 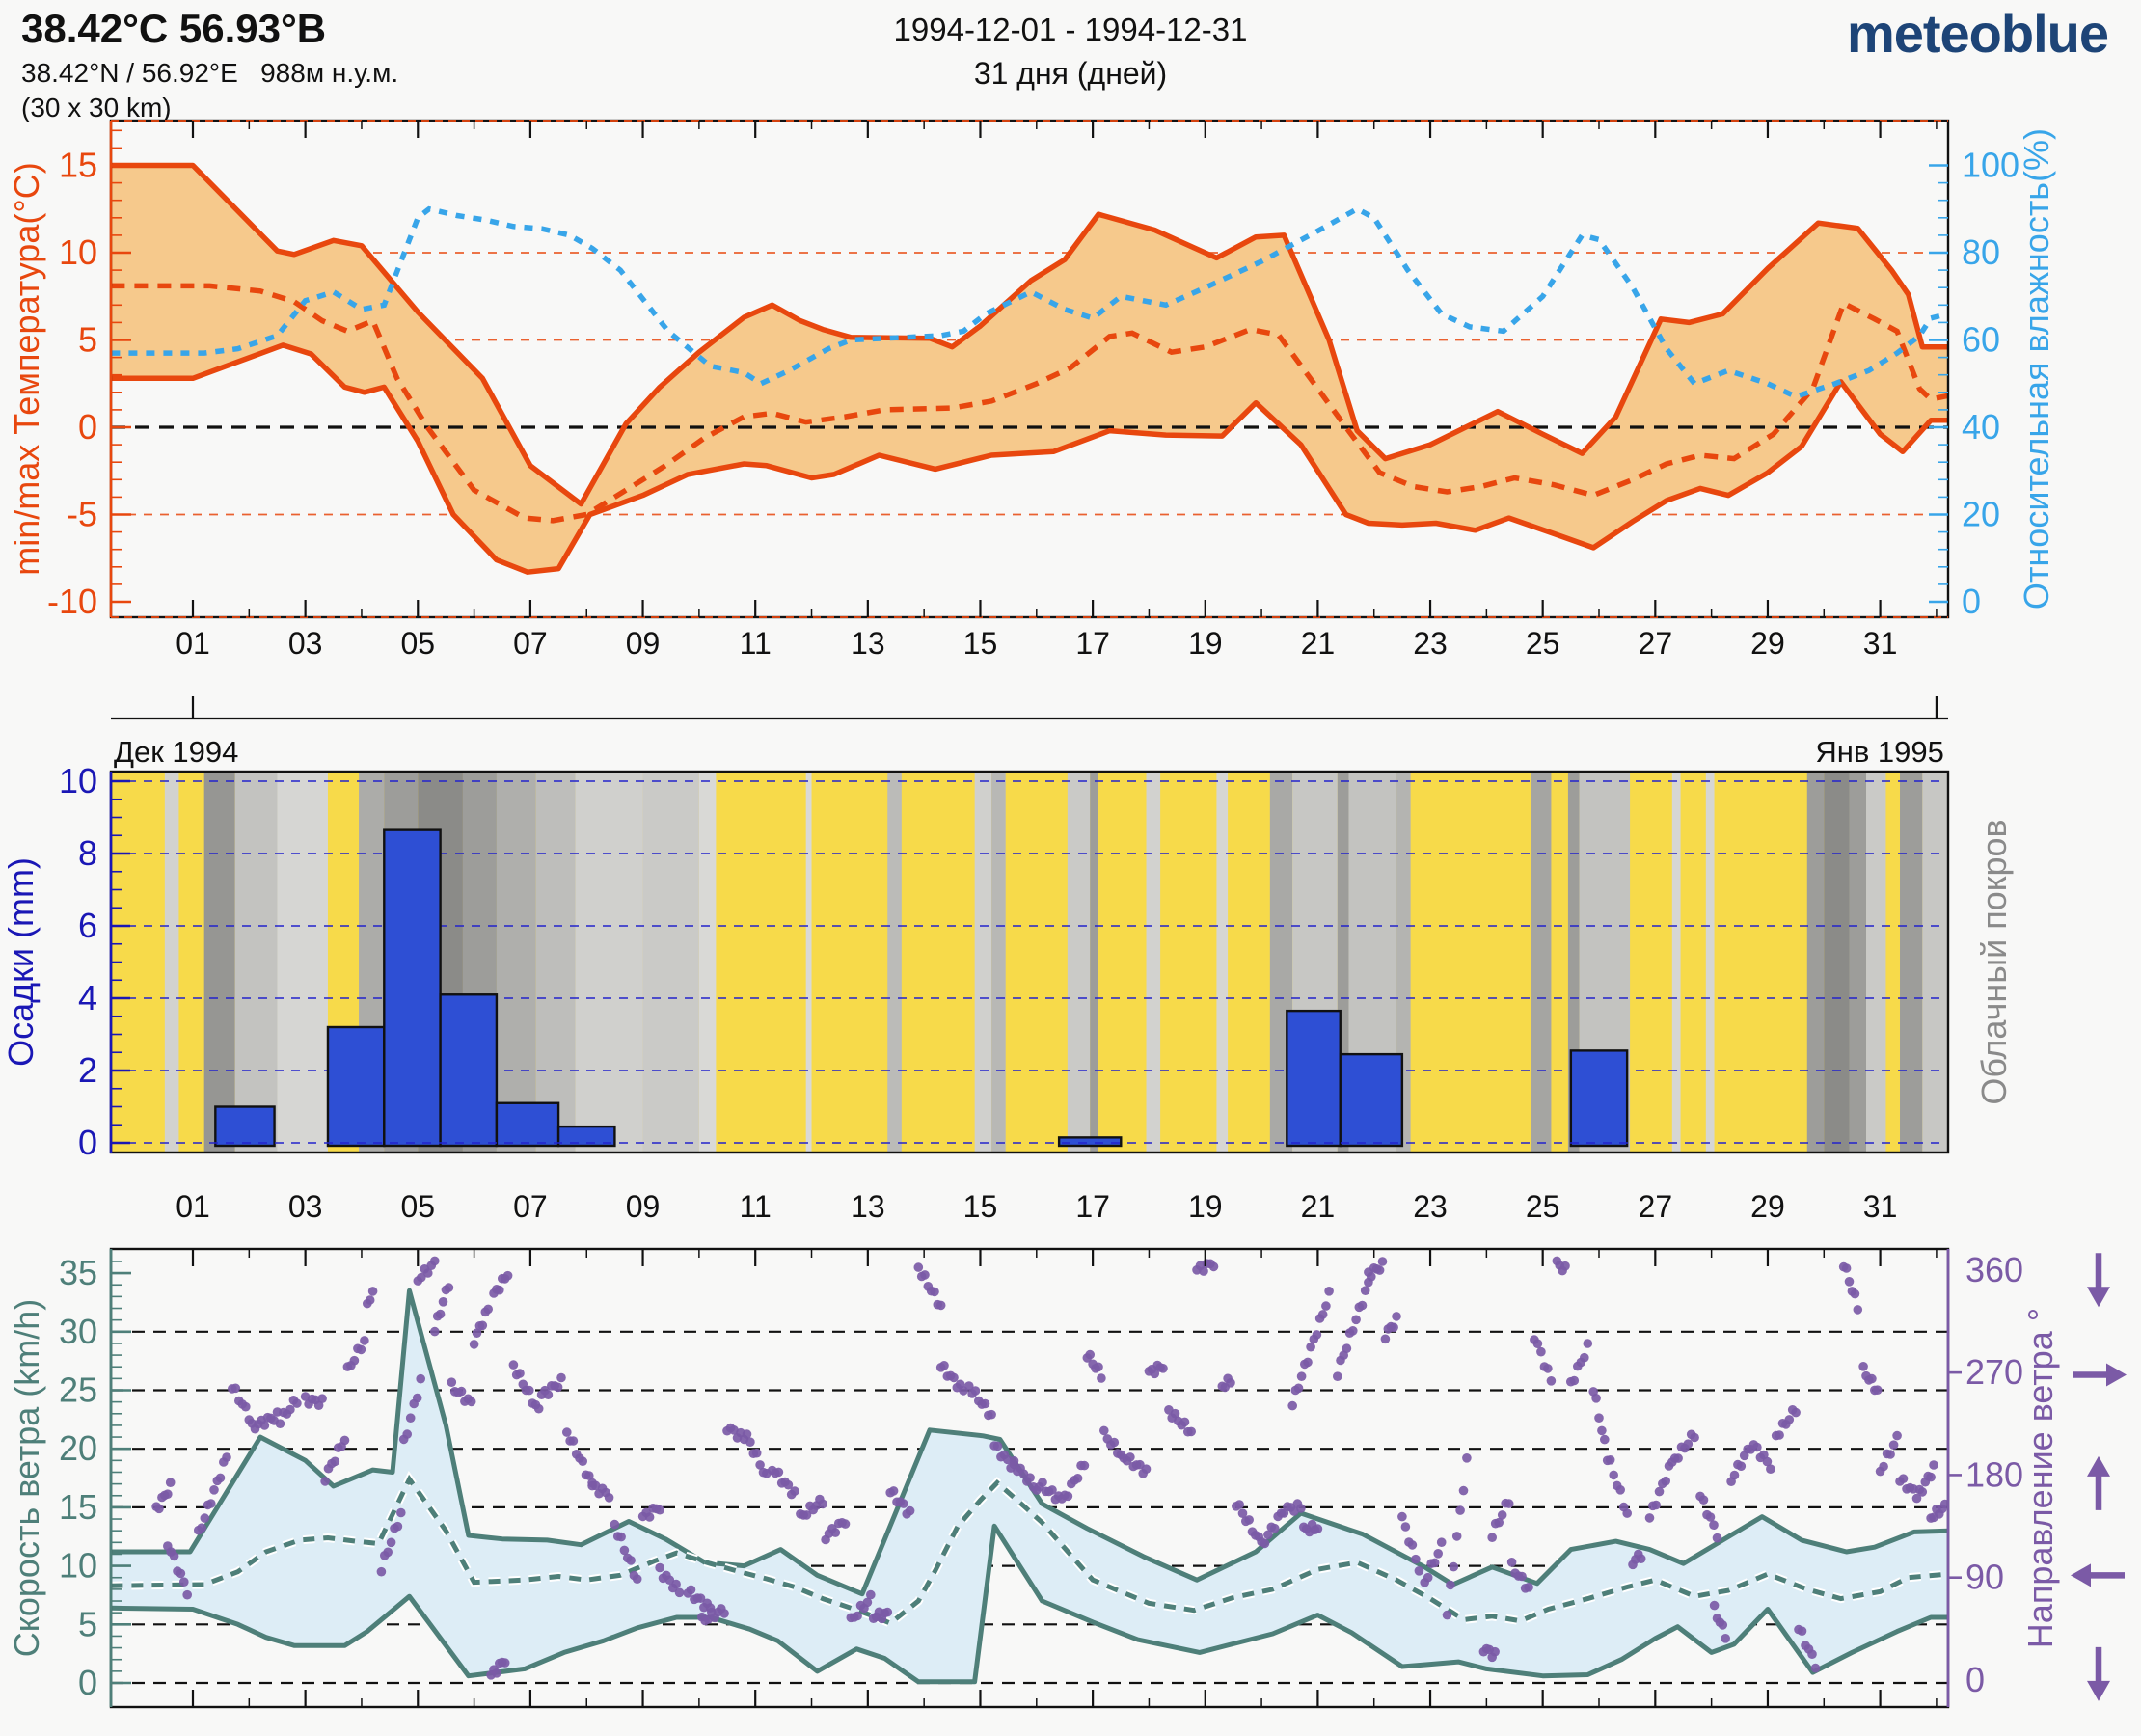 I want to click on wind-arrow-left-icon, so click(x=2098, y=1575).